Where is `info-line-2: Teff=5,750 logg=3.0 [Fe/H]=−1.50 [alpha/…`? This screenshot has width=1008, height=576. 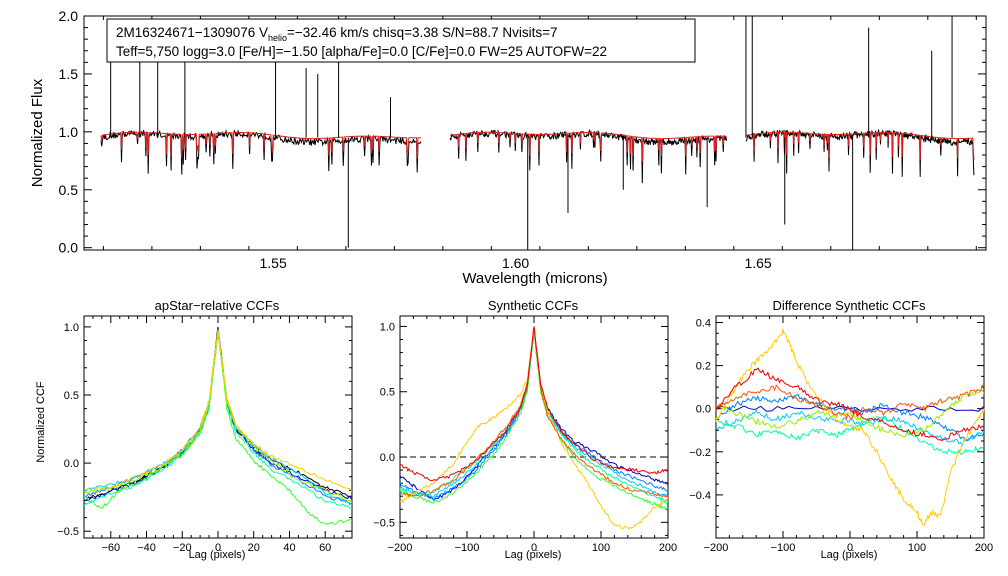 info-line-2: Teff=5,750 logg=3.0 [Fe/H]=−1.50 [alpha/… is located at coordinates (361, 51).